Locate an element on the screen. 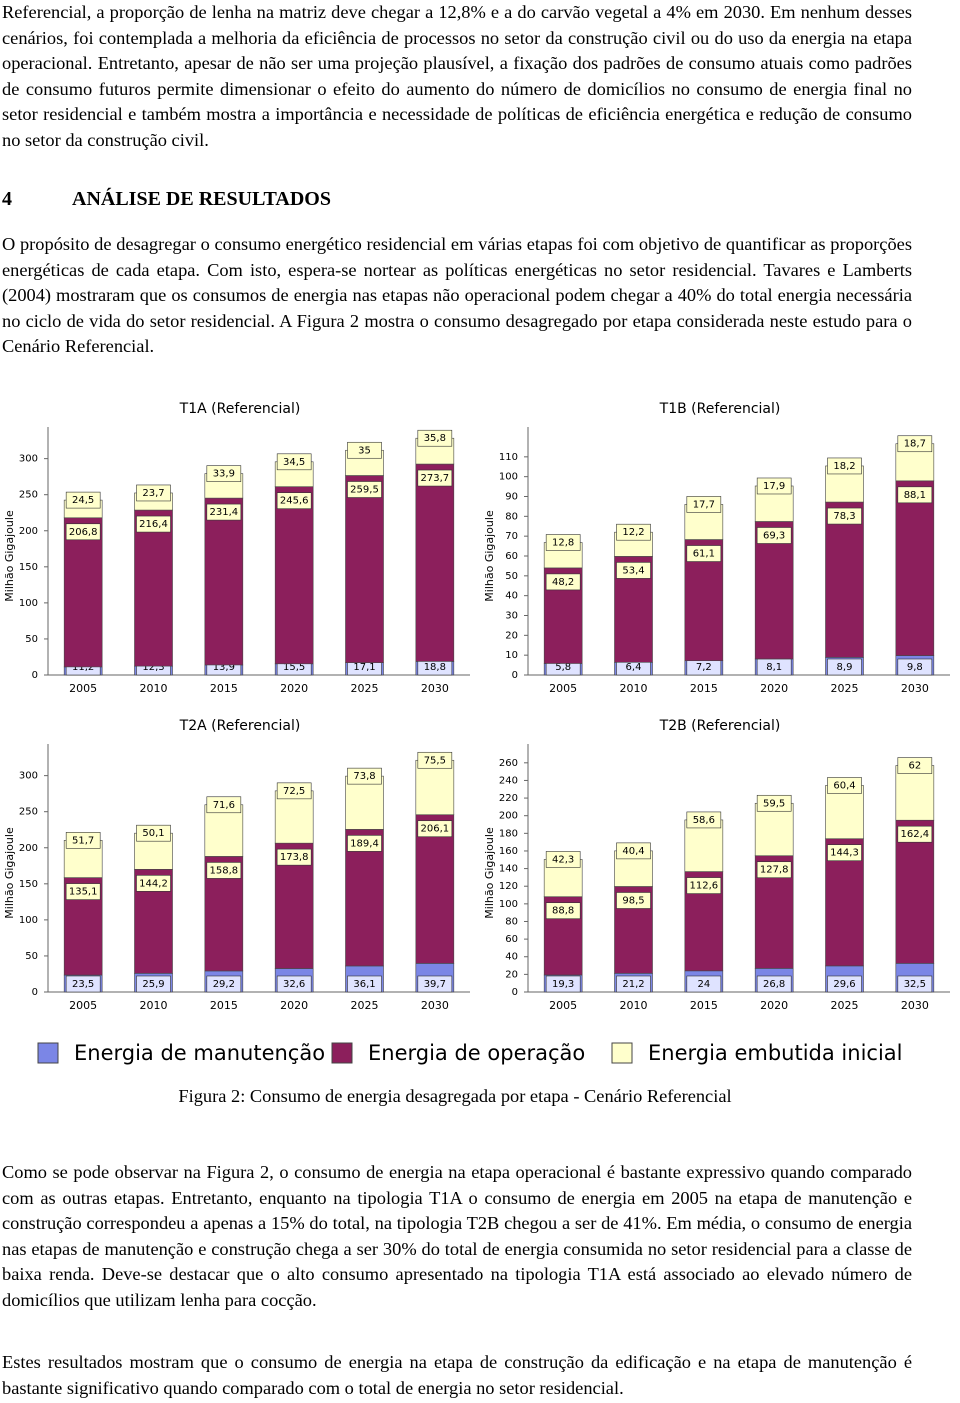 The image size is (960, 1403). data-label: 7,2 is located at coordinates (704, 667).